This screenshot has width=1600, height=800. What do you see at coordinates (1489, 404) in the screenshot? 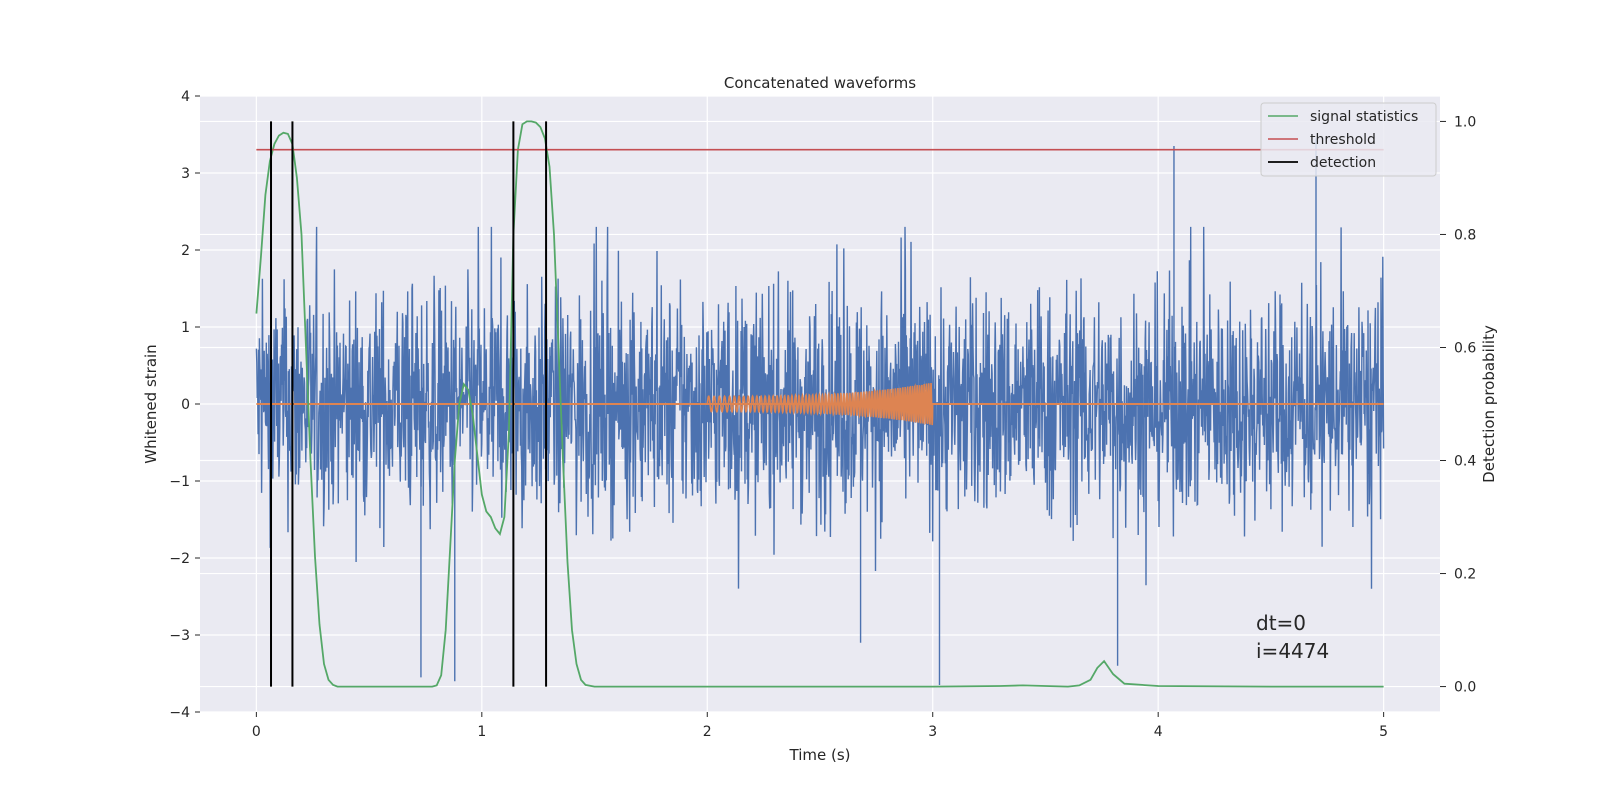
I see `y2-axis-label: Detection probability` at bounding box center [1489, 404].